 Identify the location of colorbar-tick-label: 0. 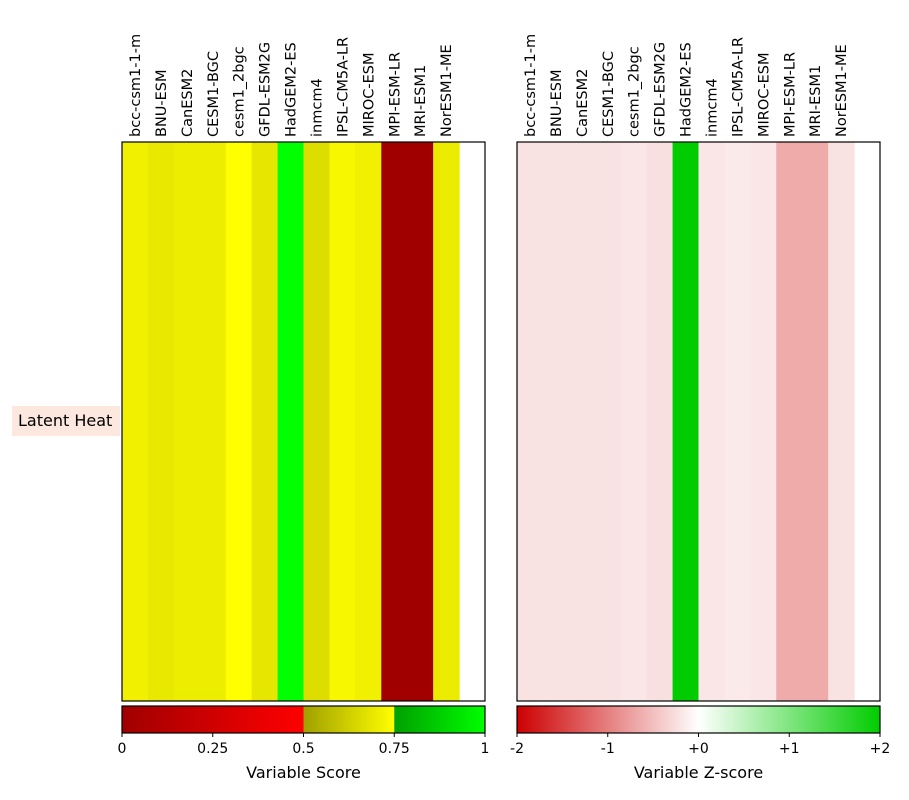
(122, 749).